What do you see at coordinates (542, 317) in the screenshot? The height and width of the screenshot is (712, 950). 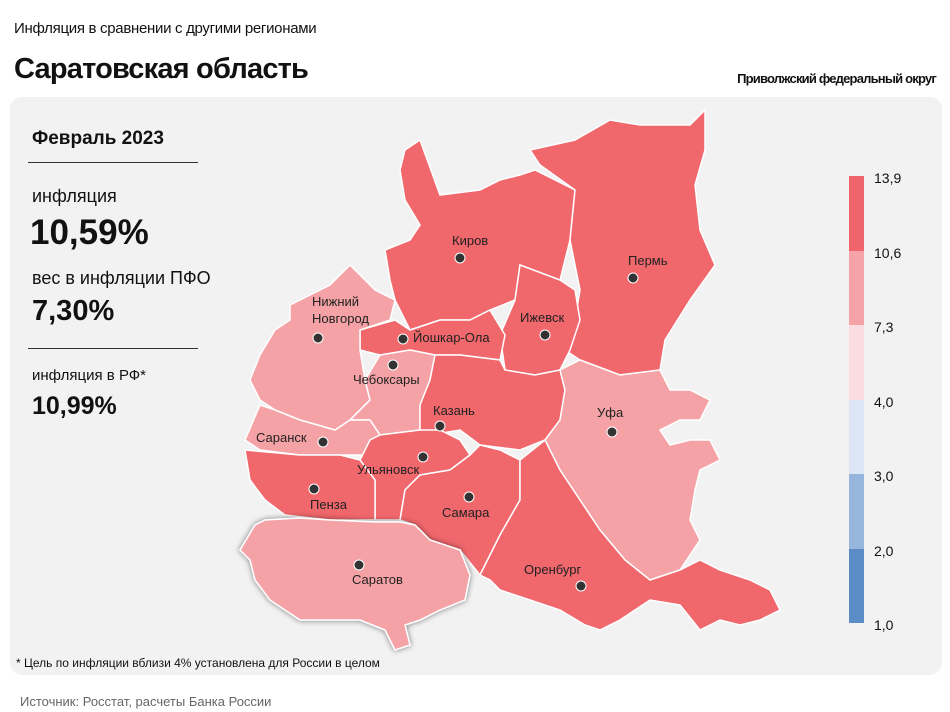 I see `city-label: Ижевск` at bounding box center [542, 317].